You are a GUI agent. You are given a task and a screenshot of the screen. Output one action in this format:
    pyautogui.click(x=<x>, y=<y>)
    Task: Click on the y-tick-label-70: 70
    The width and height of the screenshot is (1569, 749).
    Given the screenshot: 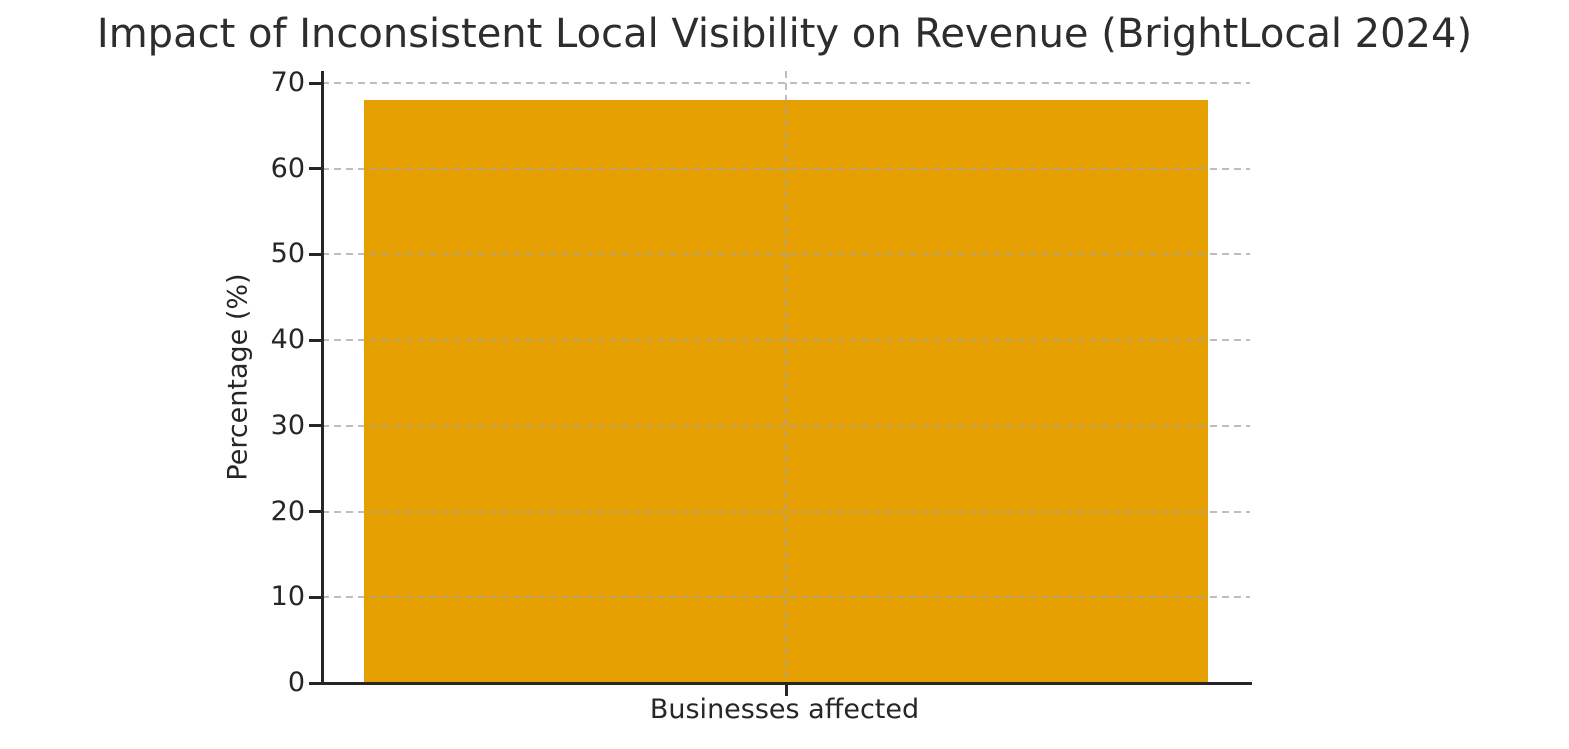 What is the action you would take?
    pyautogui.click(x=287, y=82)
    